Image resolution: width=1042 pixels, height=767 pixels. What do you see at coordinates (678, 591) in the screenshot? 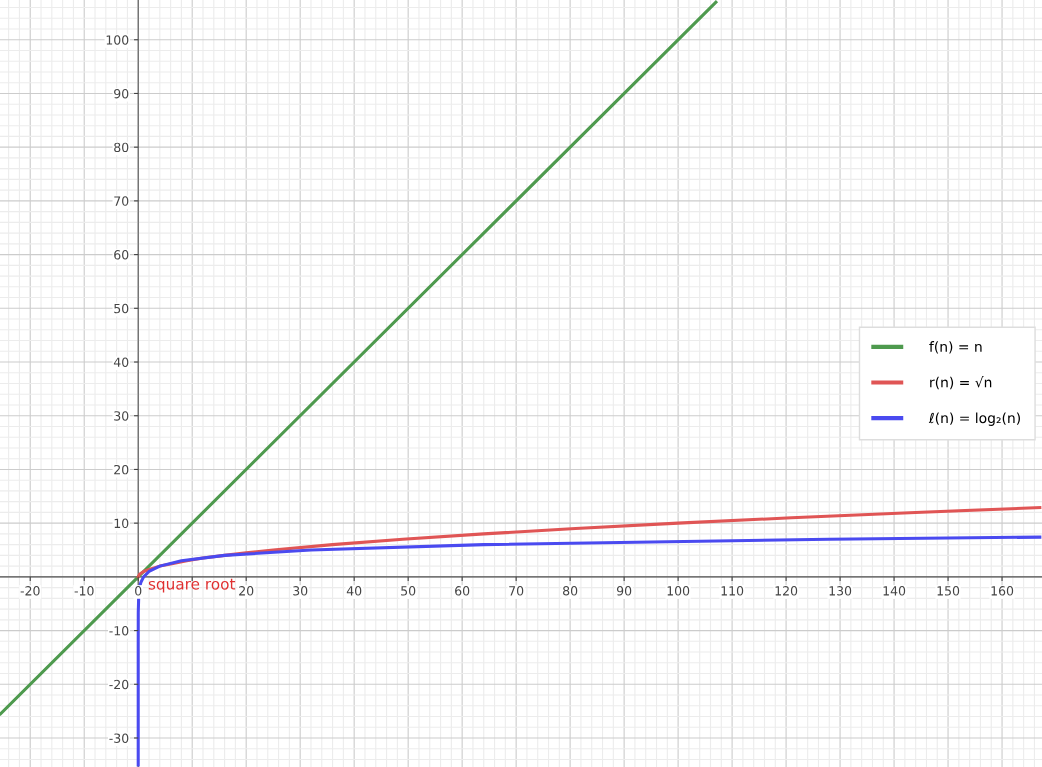
I see `x-tick-label: 100` at bounding box center [678, 591].